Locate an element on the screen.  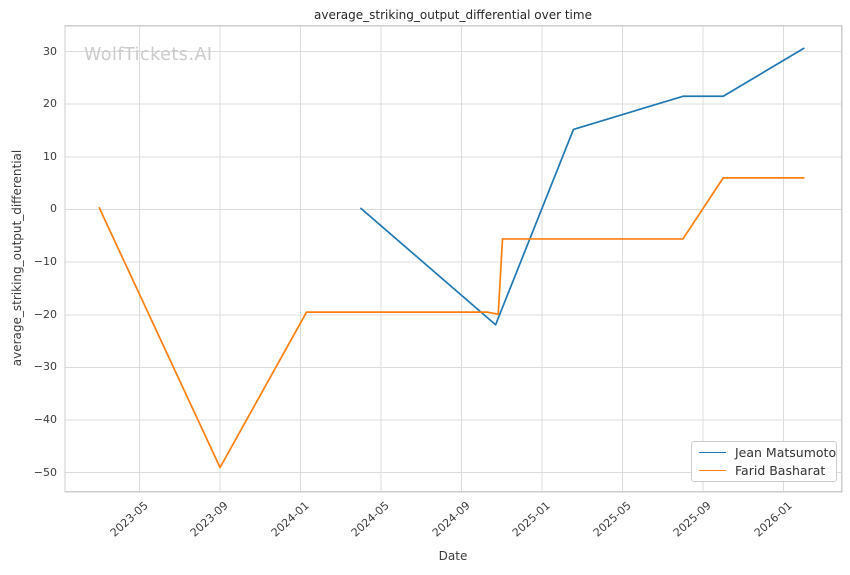
y-tick-label: 20 is located at coordinates (50, 104).